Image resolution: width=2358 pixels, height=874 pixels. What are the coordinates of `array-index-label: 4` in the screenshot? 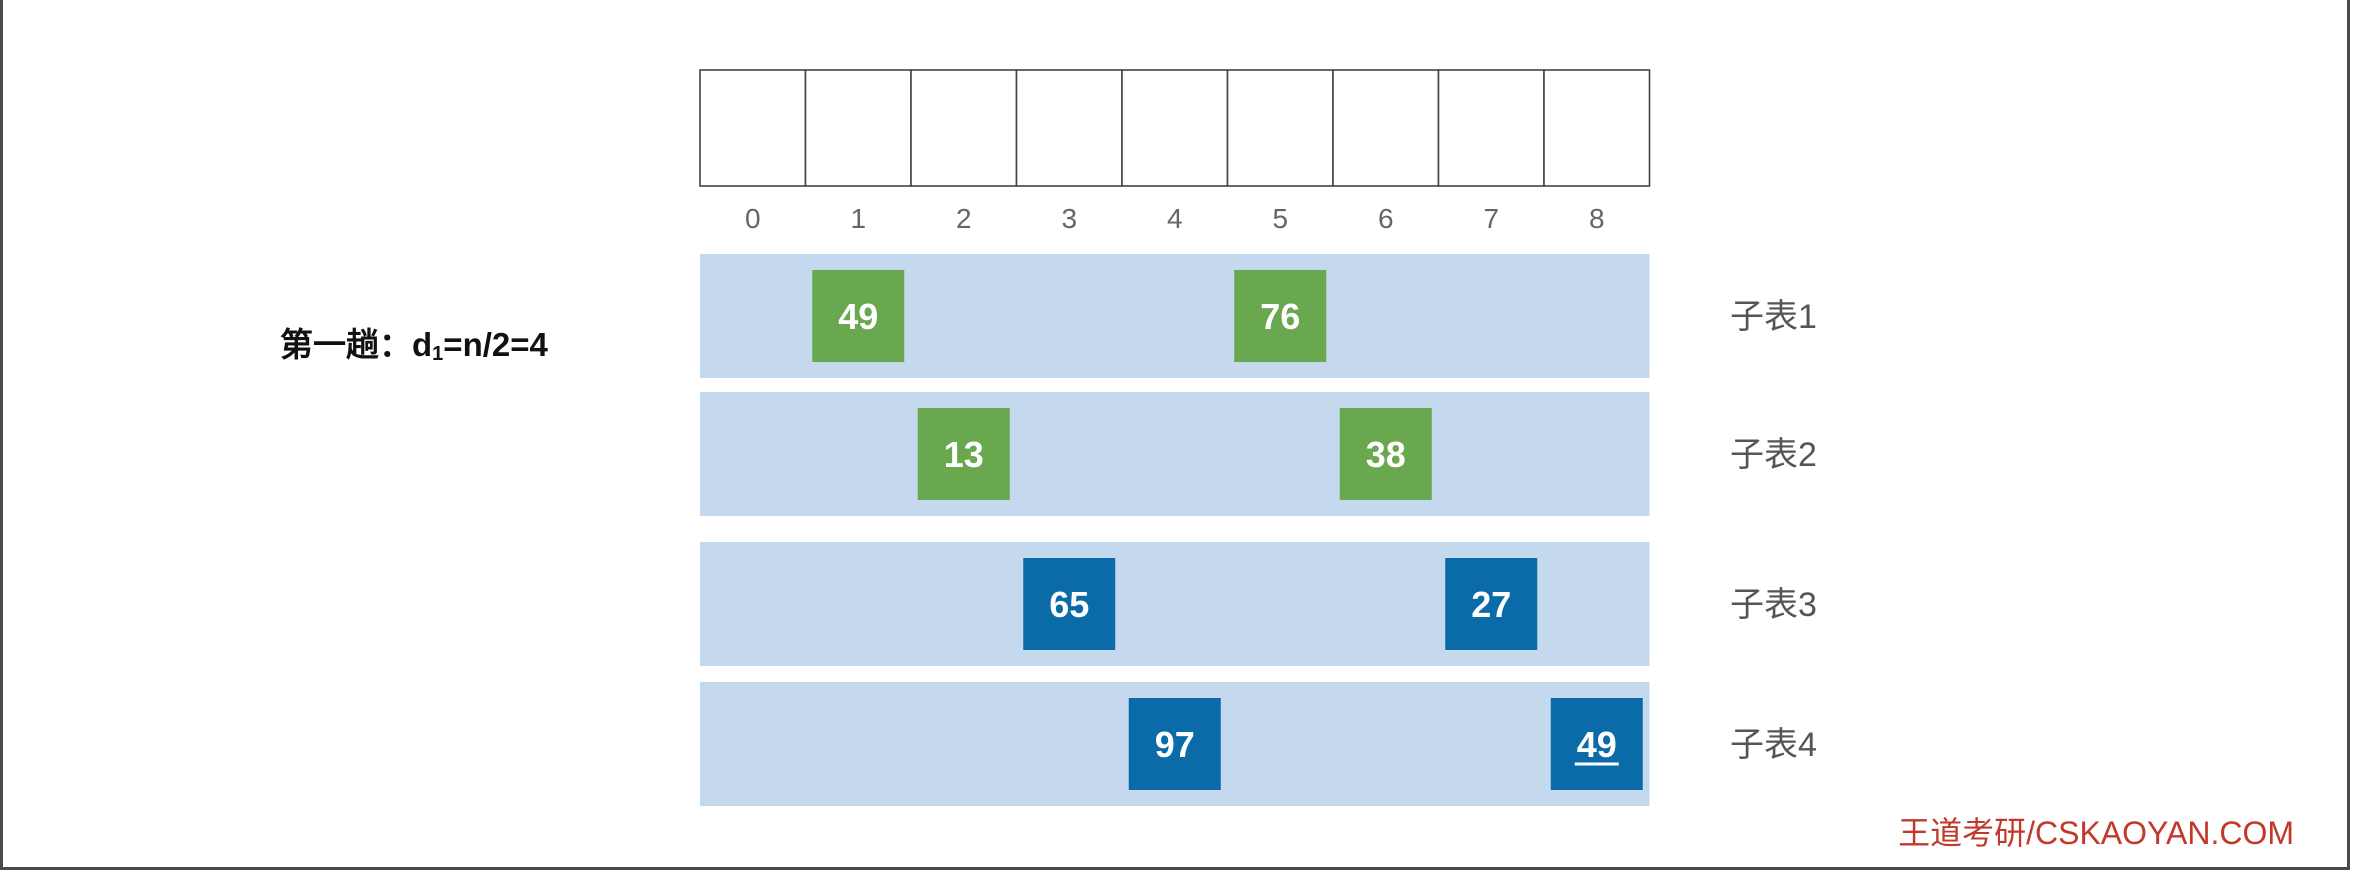 It's located at (1175, 218).